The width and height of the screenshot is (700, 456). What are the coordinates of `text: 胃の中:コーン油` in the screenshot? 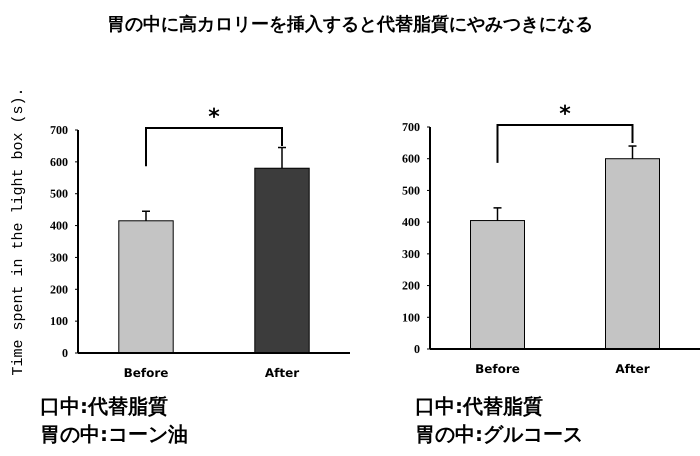 It's located at (114, 434).